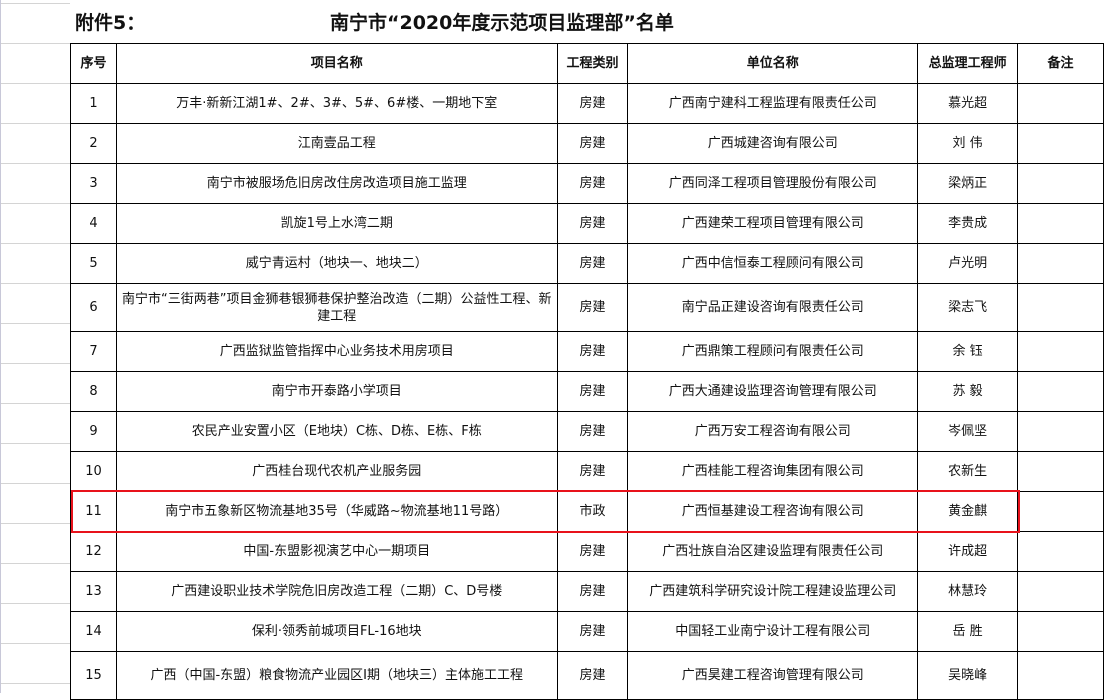  Describe the element at coordinates (773, 511) in the screenshot. I see `company-cell: 广西恒基建设工程咨询有限公司` at that location.